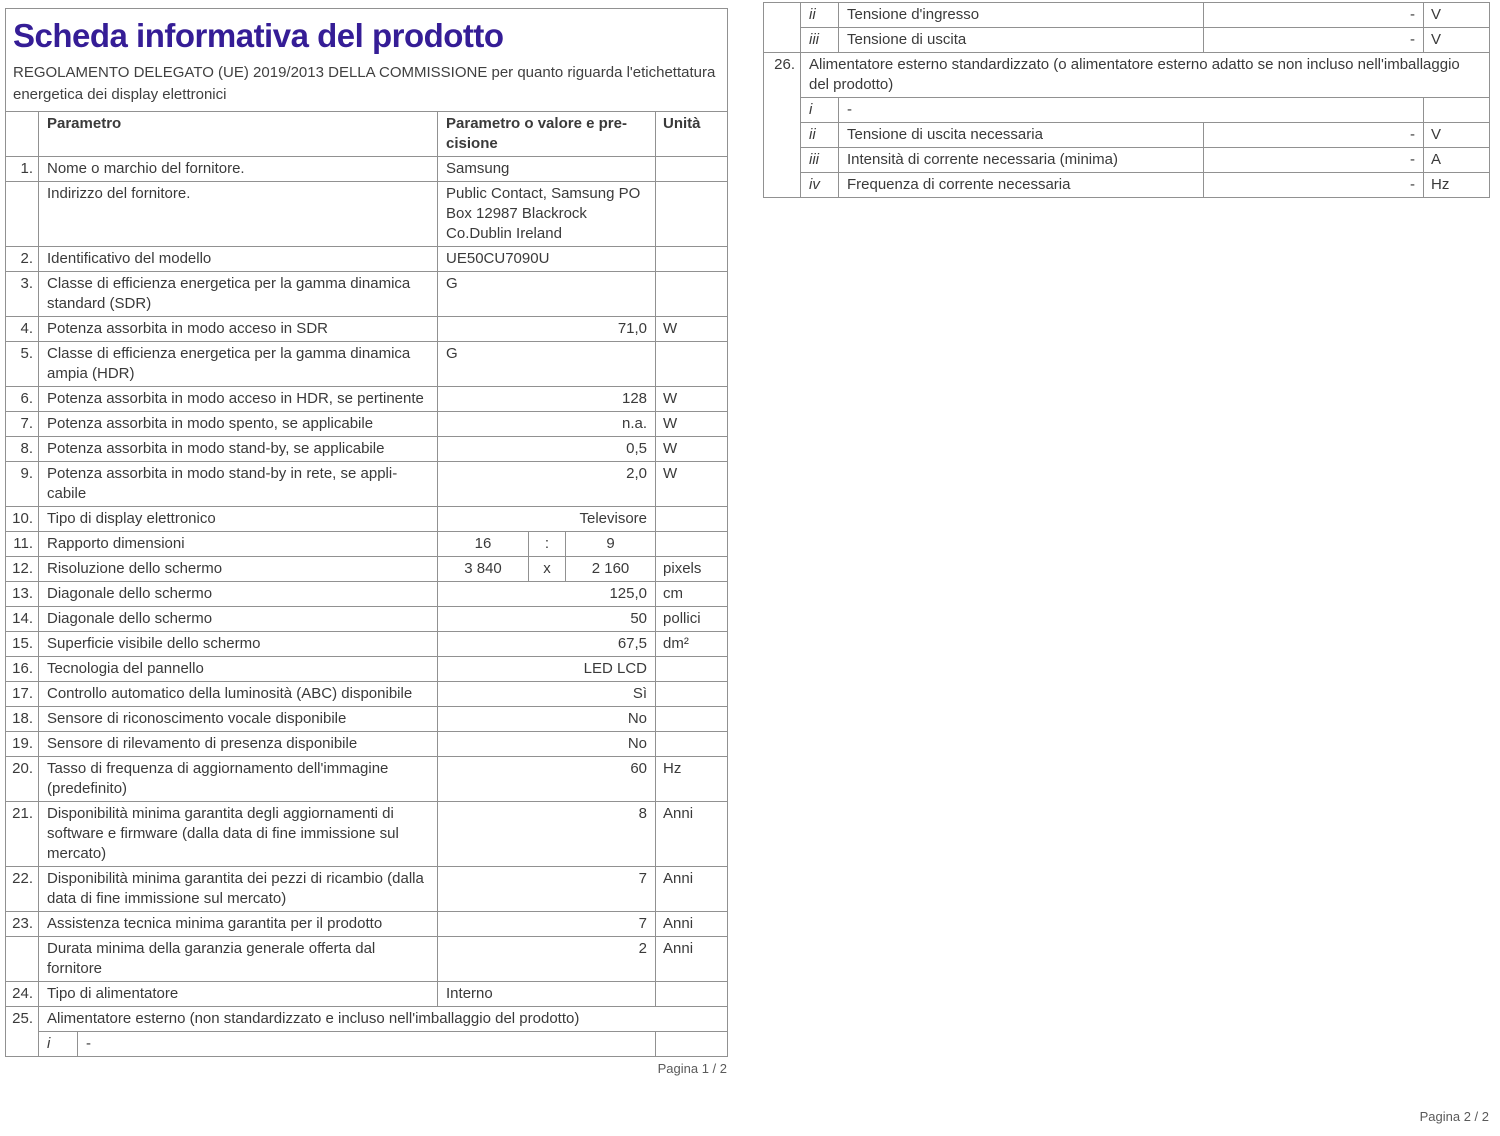 The width and height of the screenshot is (1500, 1136). What do you see at coordinates (22, 364) in the screenshot?
I see `row-number: 5.` at bounding box center [22, 364].